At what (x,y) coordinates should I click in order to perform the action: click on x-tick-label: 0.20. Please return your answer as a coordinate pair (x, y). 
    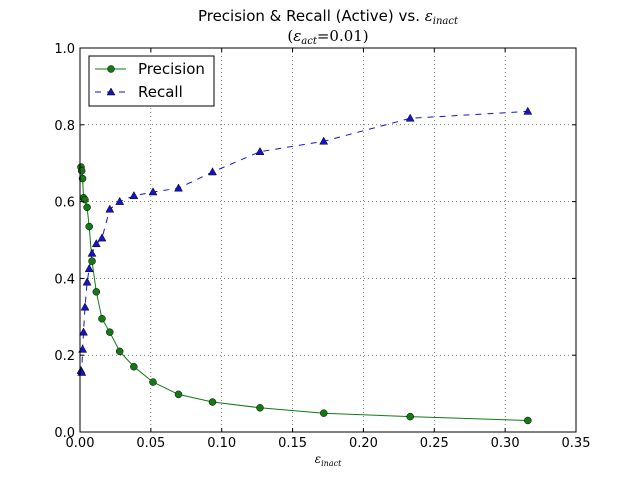
    Looking at the image, I should click on (363, 443).